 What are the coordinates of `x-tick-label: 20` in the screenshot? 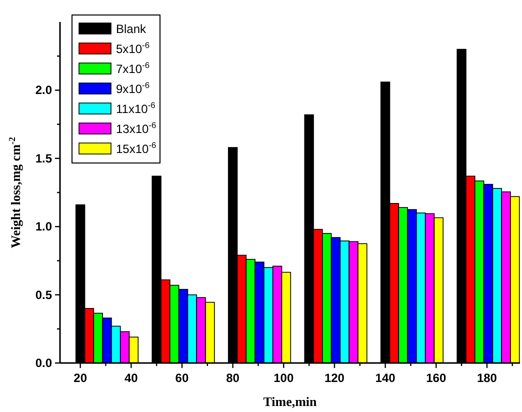 It's located at (81, 378).